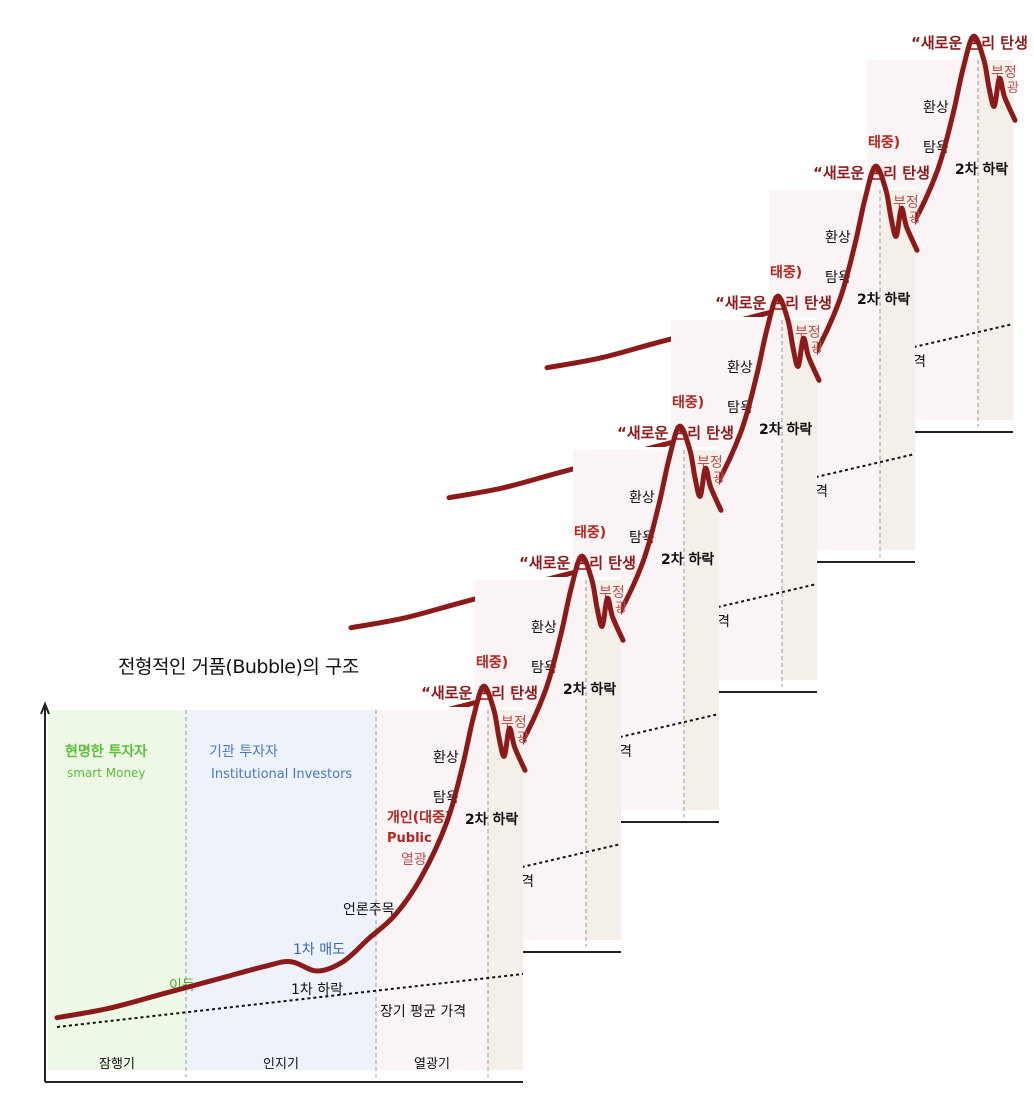 The height and width of the screenshot is (1095, 1034). Describe the element at coordinates (505, 890) in the screenshot. I see `phase-band-blowoff` at that location.